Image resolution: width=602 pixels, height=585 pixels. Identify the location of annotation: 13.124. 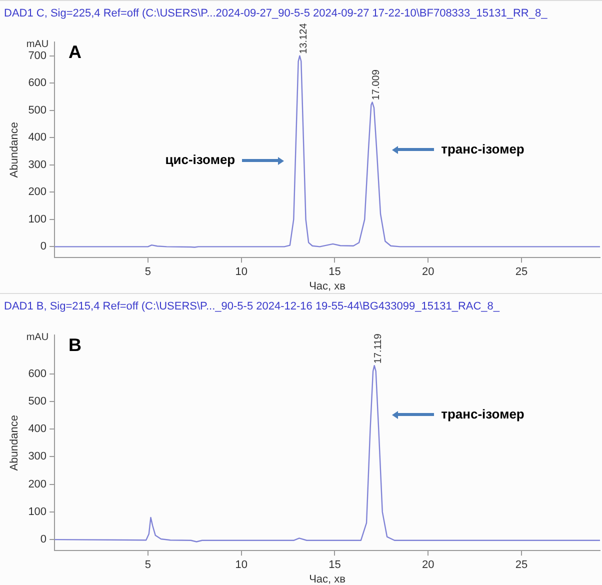
(304, 38).